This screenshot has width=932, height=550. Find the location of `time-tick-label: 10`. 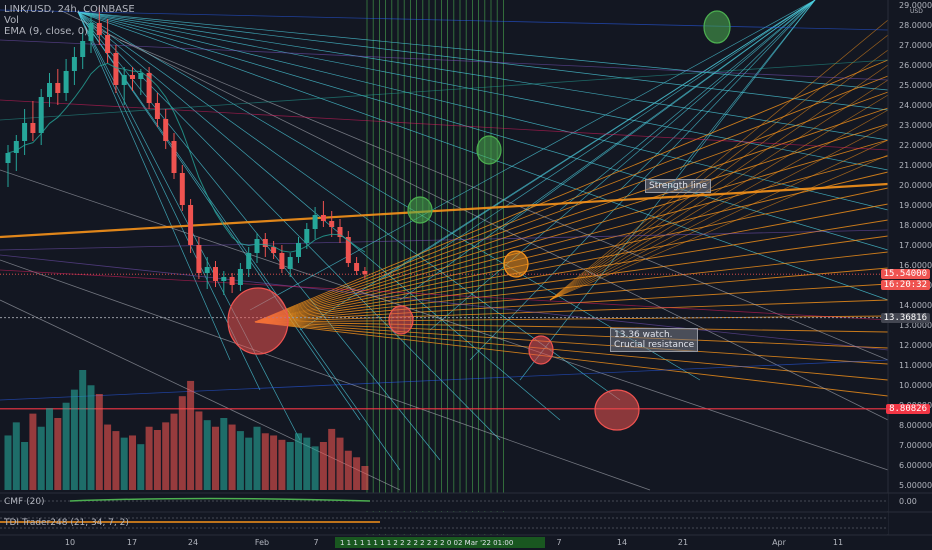

time-tick-label: 10 is located at coordinates (70, 542).